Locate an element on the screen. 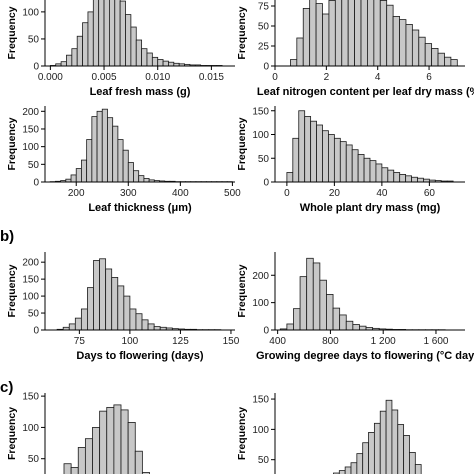  y-tick-label: 200 is located at coordinates (260, 276).